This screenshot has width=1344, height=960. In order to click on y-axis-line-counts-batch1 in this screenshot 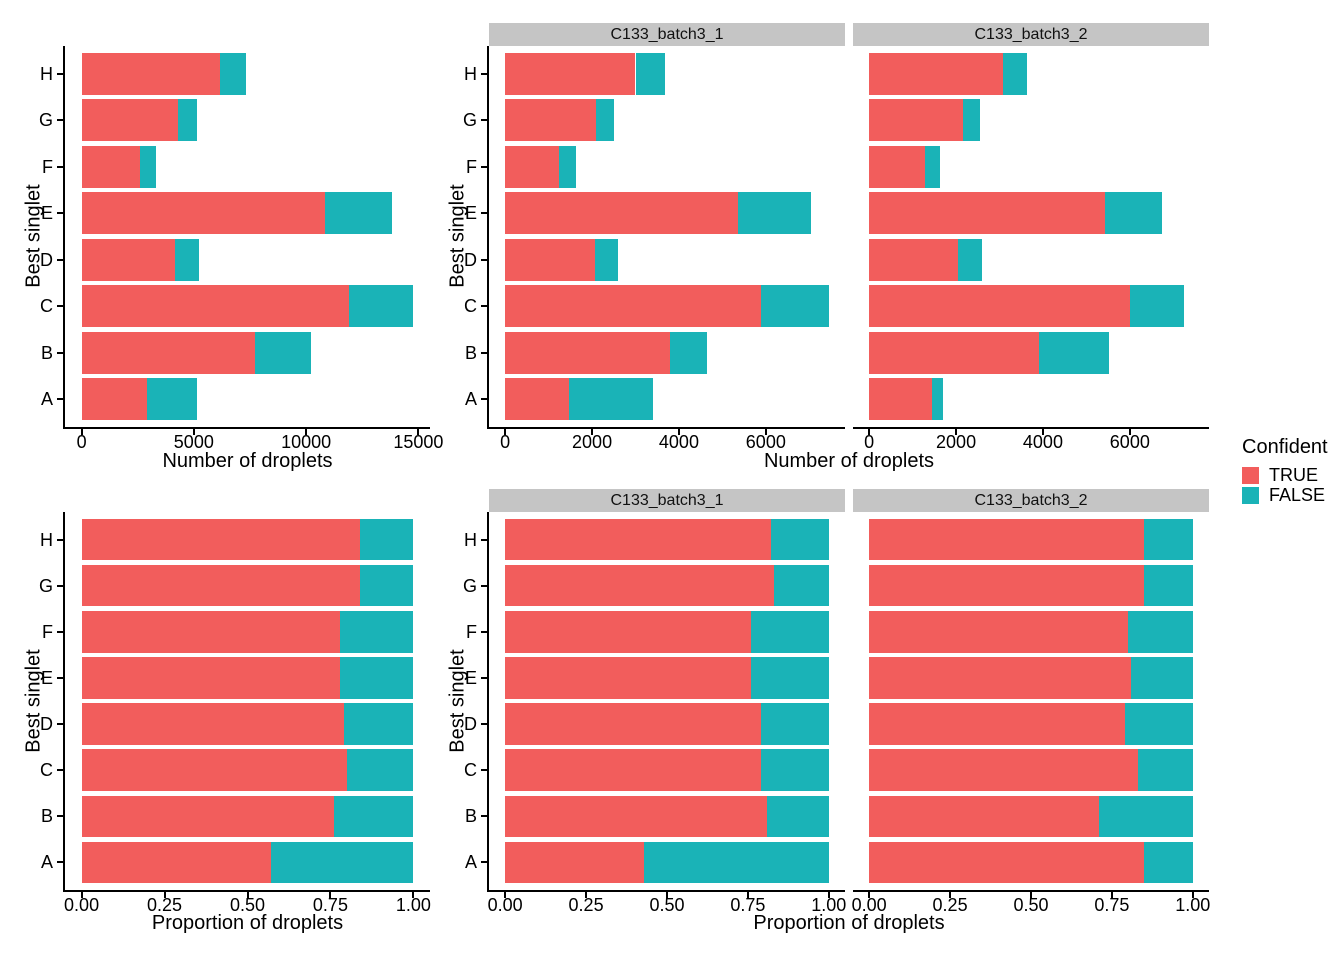, I will do `click(488, 236)`.